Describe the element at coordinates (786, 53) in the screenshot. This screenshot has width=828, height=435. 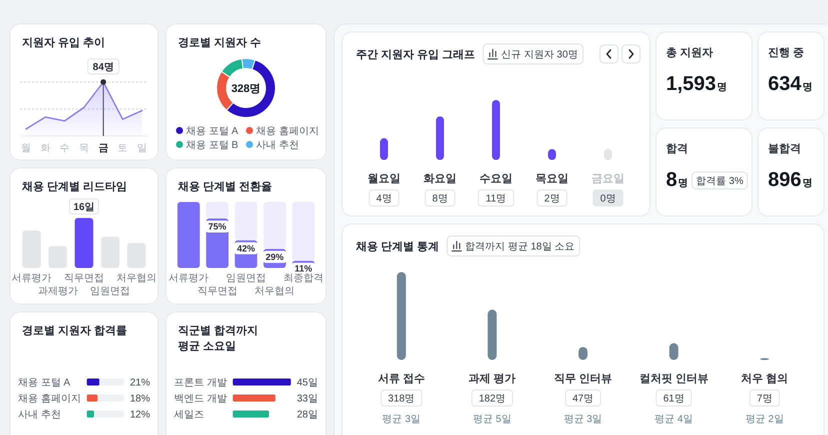
I see `text: 진행 중` at that location.